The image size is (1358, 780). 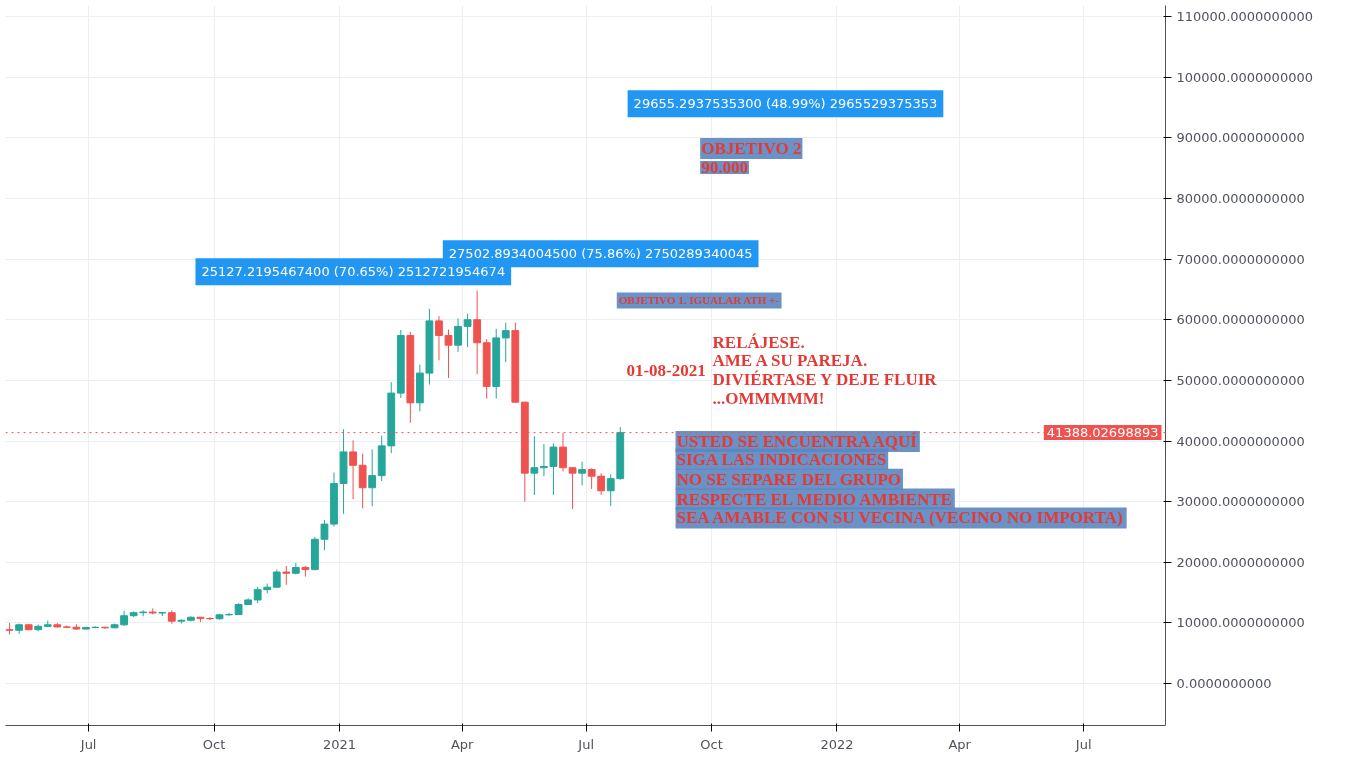 What do you see at coordinates (1224, 684) in the screenshot?
I see `y-tick-label: 0.0000000000` at bounding box center [1224, 684].